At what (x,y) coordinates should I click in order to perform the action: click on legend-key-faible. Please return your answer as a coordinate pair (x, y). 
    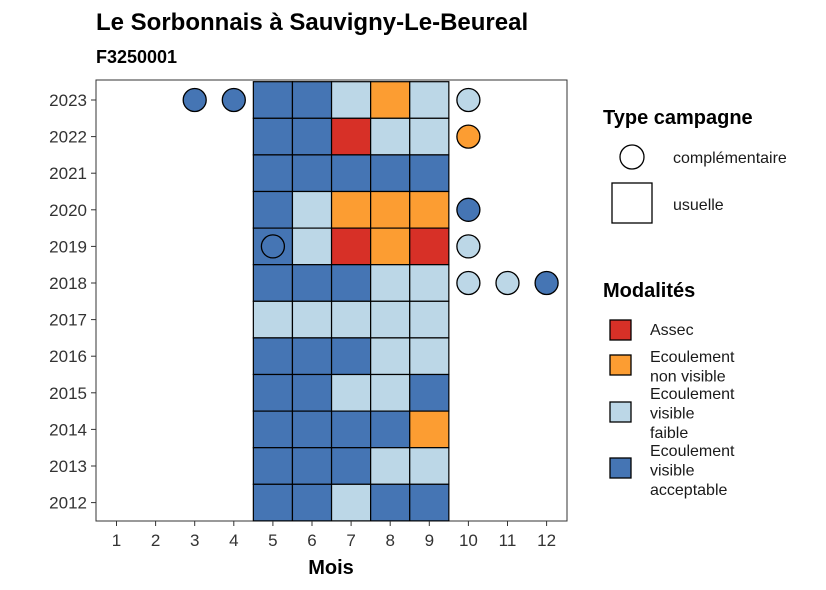
    Looking at the image, I should click on (620, 412).